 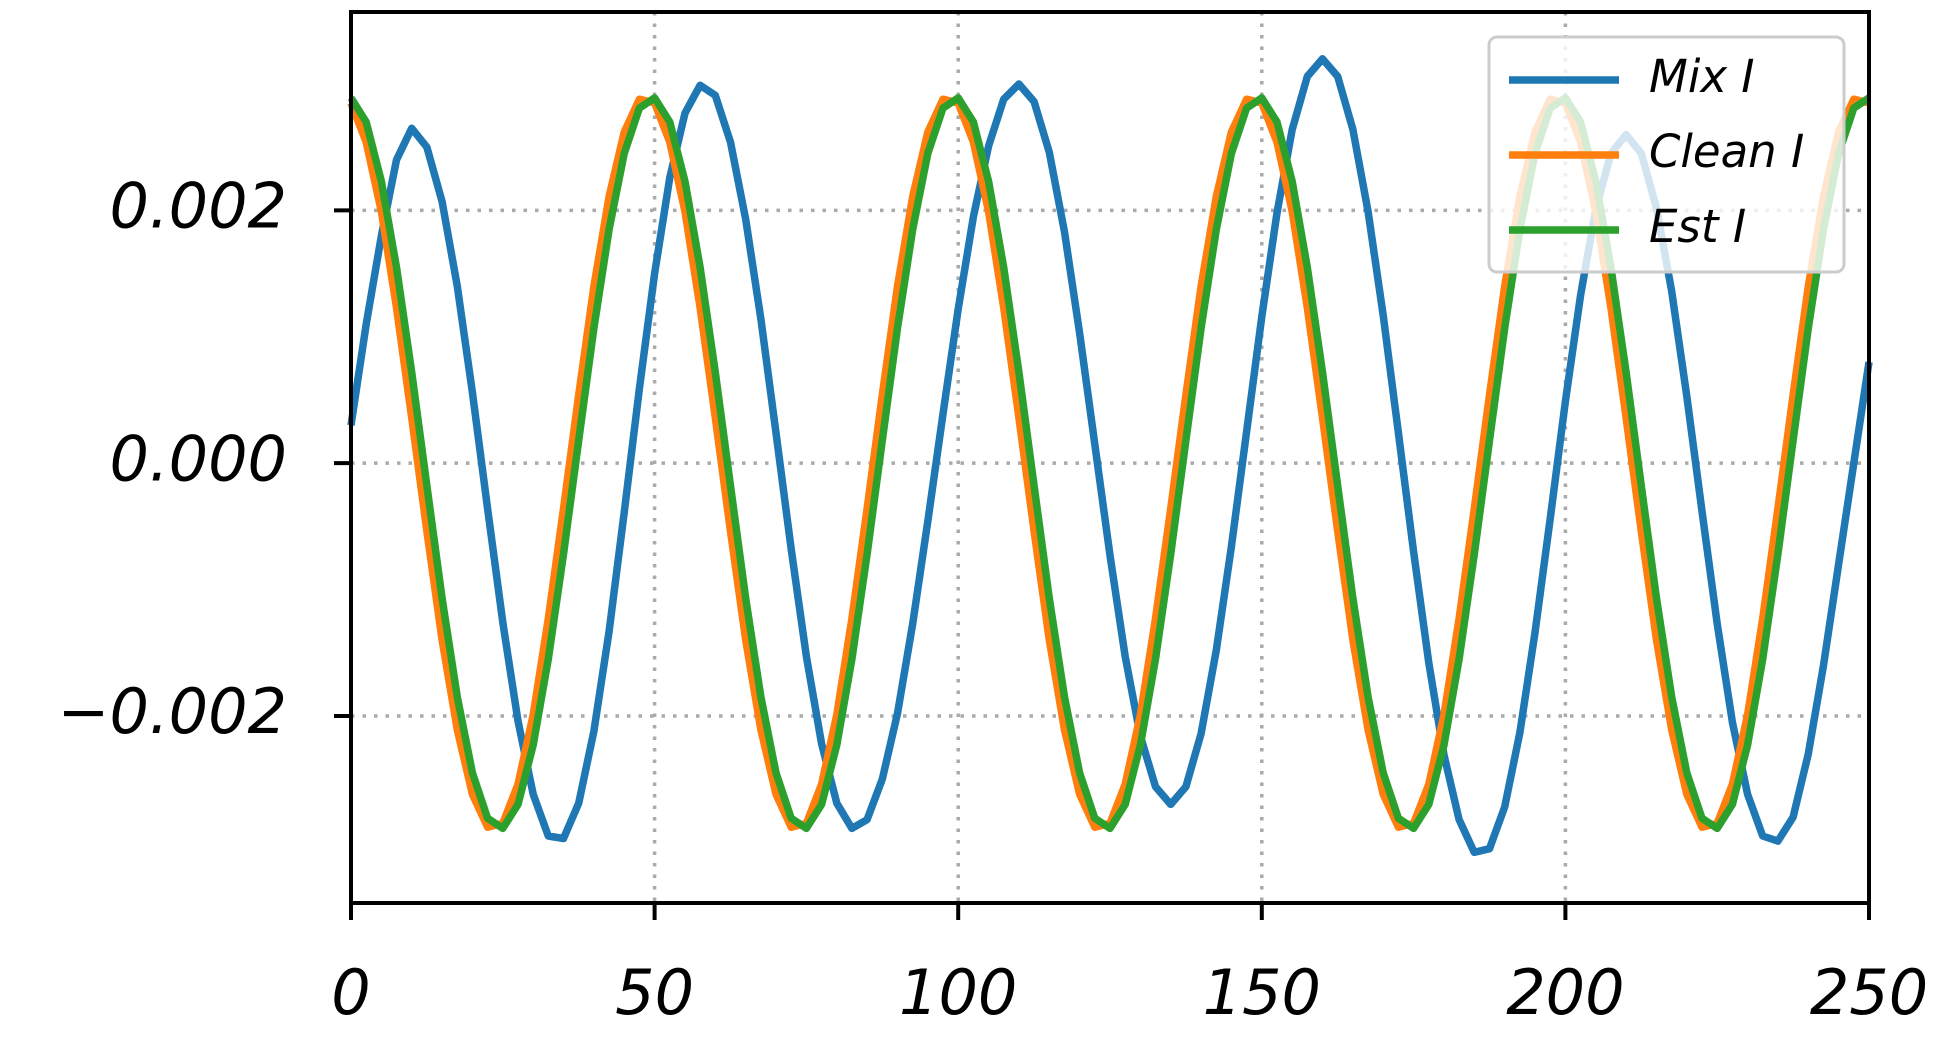 I want to click on legend-label: Est I, so click(x=1697, y=226).